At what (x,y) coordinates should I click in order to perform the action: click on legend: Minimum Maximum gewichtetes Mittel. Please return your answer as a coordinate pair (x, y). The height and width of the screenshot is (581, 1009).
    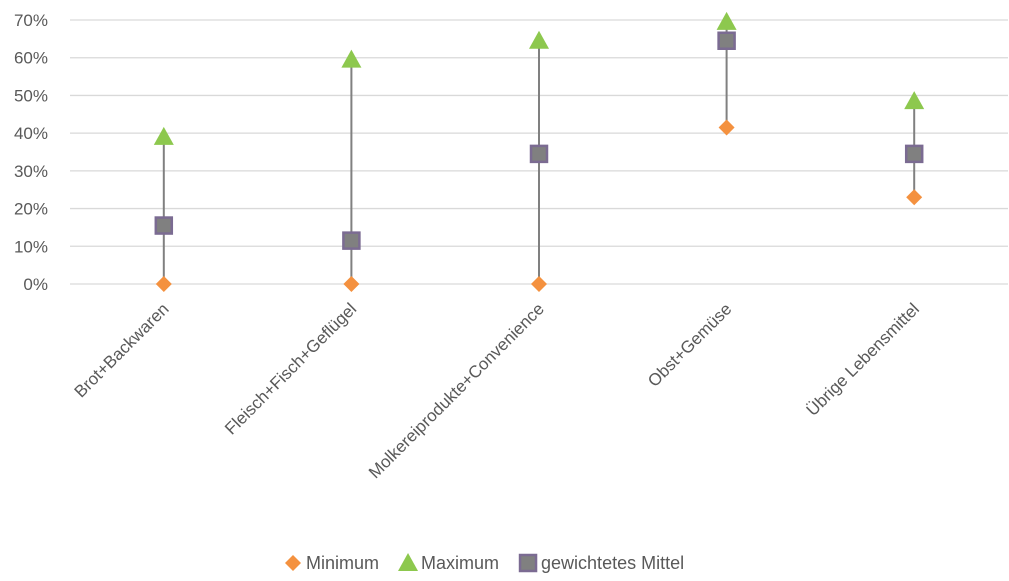
    Looking at the image, I should click on (484, 563).